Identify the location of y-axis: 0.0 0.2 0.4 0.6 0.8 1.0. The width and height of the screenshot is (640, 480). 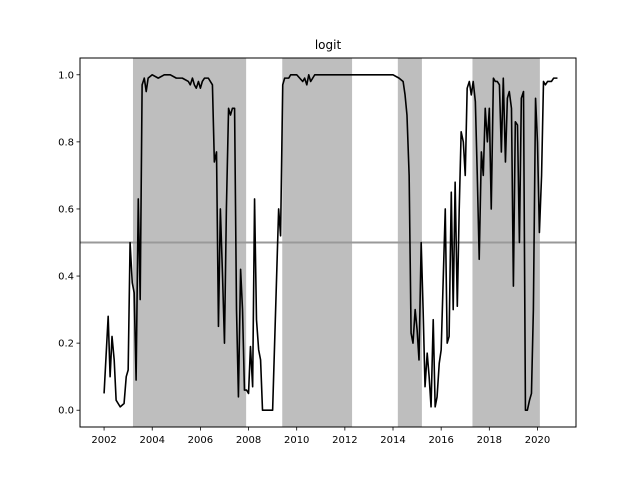
(69, 243).